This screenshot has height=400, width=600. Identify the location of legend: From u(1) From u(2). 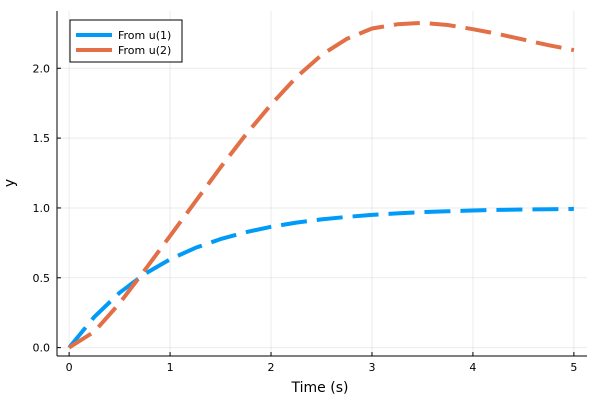
(126, 41).